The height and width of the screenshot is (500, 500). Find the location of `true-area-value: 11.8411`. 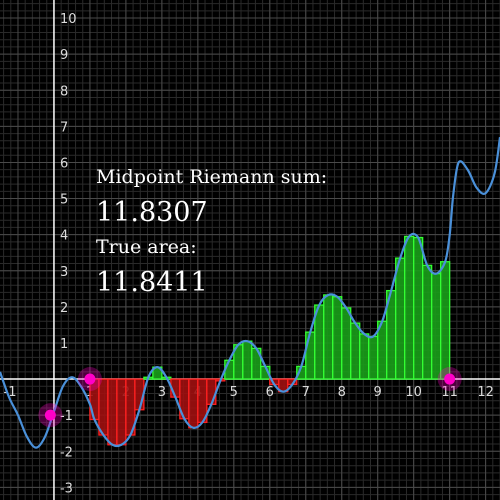

true-area-value: 11.8411 is located at coordinates (152, 282).